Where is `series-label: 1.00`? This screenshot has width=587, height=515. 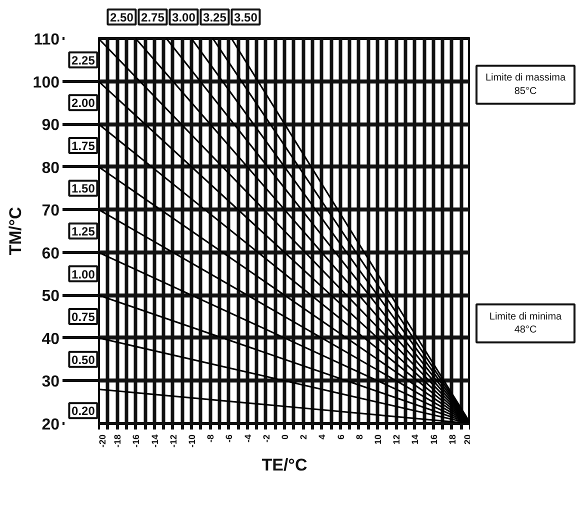
series-label: 1.00 is located at coordinates (84, 274).